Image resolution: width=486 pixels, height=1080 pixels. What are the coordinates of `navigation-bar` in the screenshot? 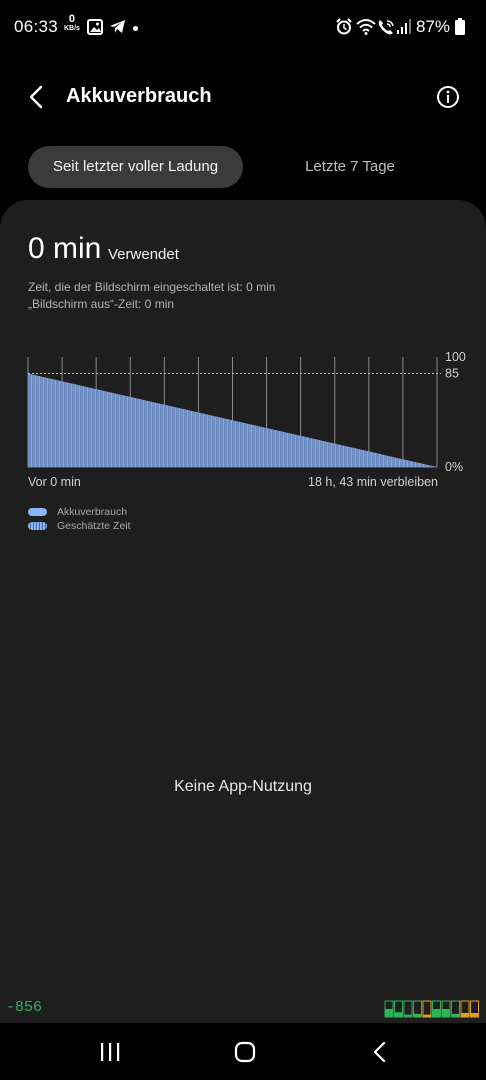 It's located at (243, 1051).